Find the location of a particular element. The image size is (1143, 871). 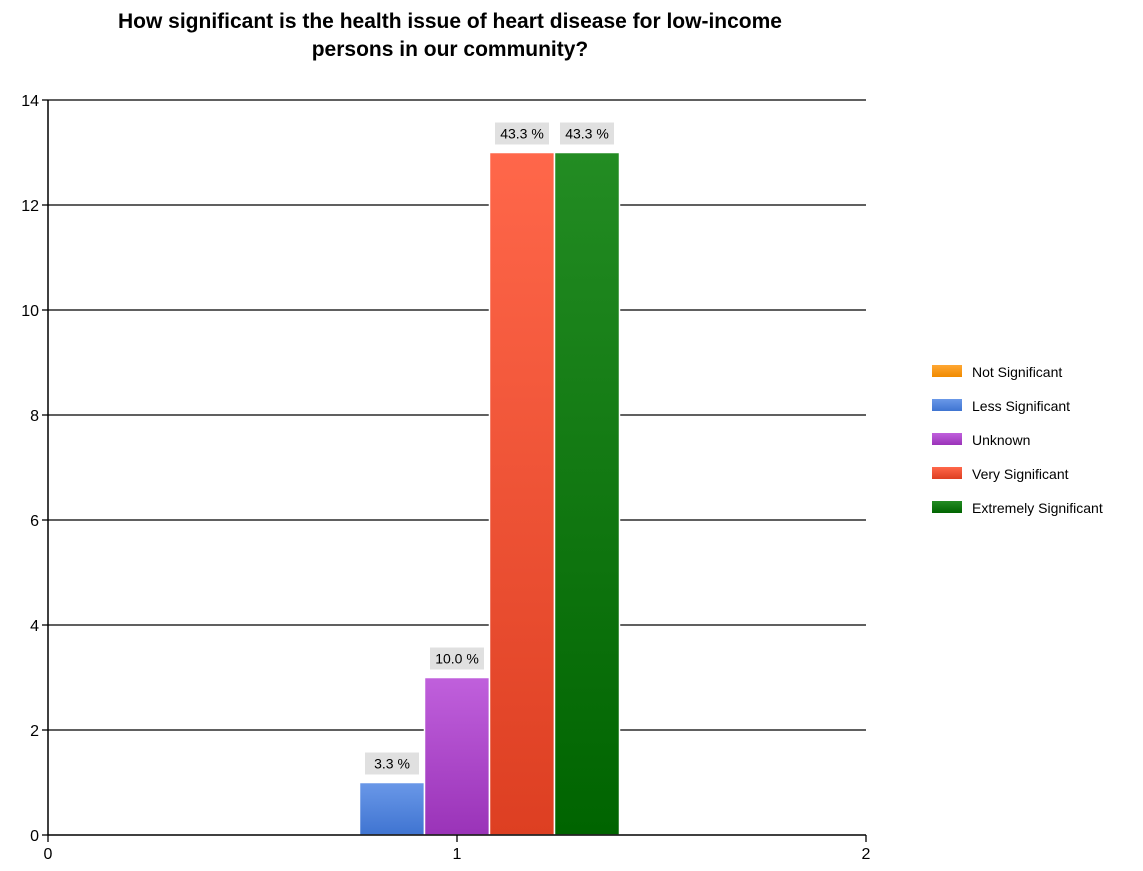

y-tick-label-2: 2 is located at coordinates (34, 731).